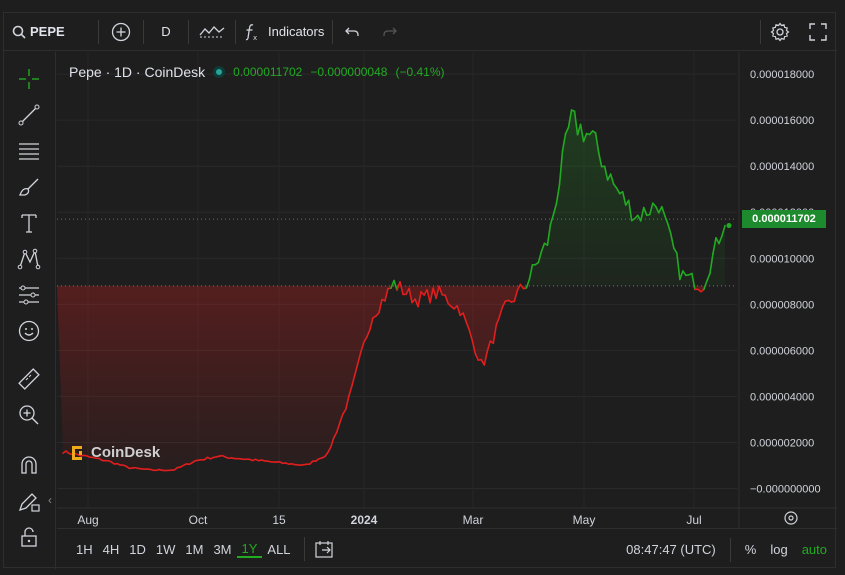 This screenshot has width=845, height=575. I want to click on compare-button, so click(121, 32).